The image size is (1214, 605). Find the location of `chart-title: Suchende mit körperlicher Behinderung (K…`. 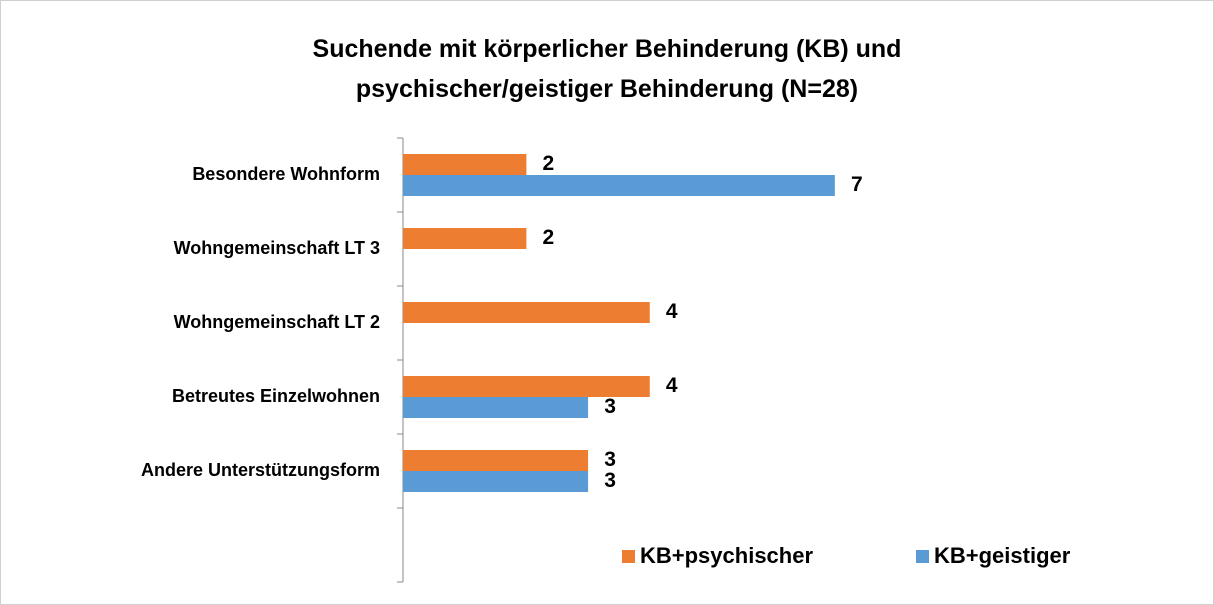

chart-title: Suchende mit körperlicher Behinderung (K… is located at coordinates (607, 69).